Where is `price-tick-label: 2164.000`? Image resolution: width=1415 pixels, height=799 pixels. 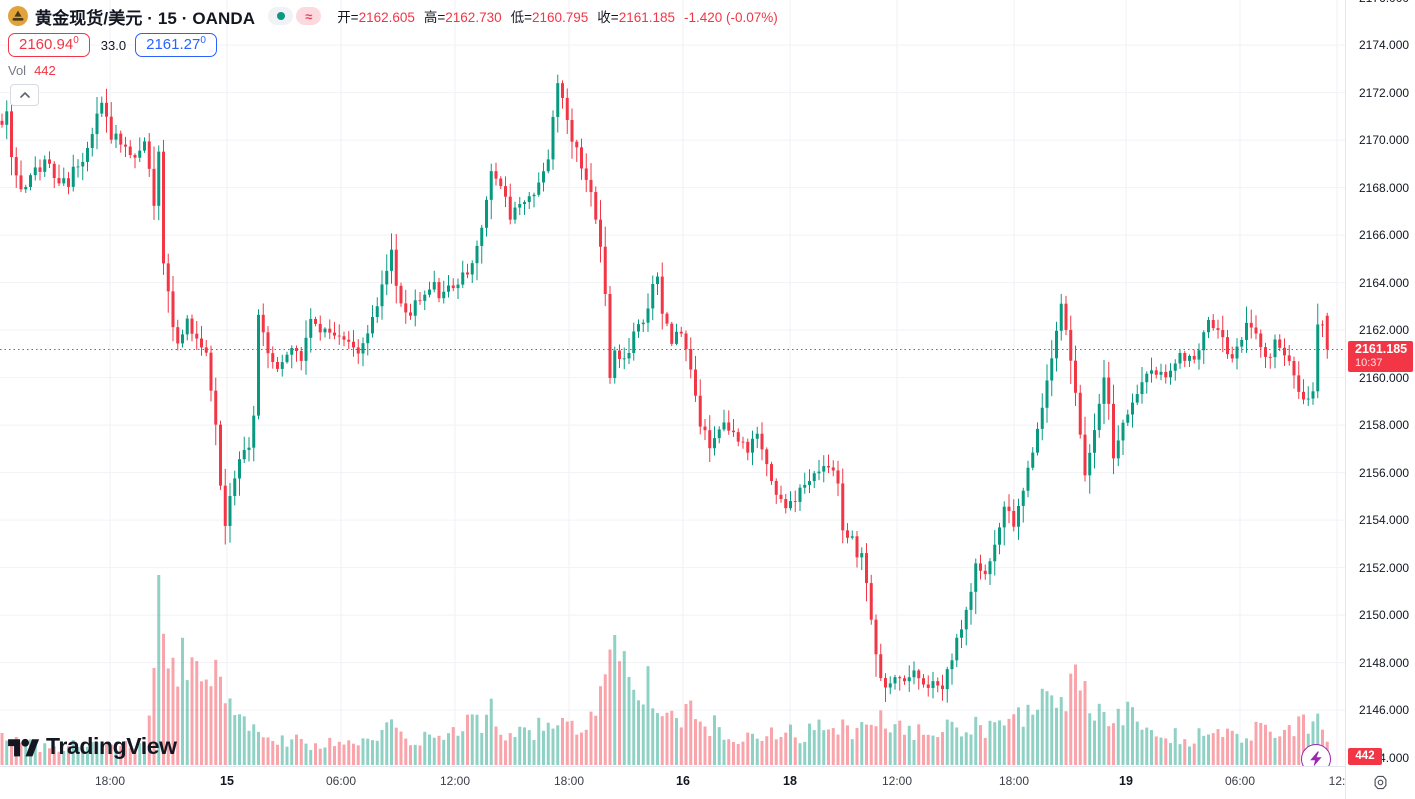 price-tick-label: 2164.000 is located at coordinates (1384, 282).